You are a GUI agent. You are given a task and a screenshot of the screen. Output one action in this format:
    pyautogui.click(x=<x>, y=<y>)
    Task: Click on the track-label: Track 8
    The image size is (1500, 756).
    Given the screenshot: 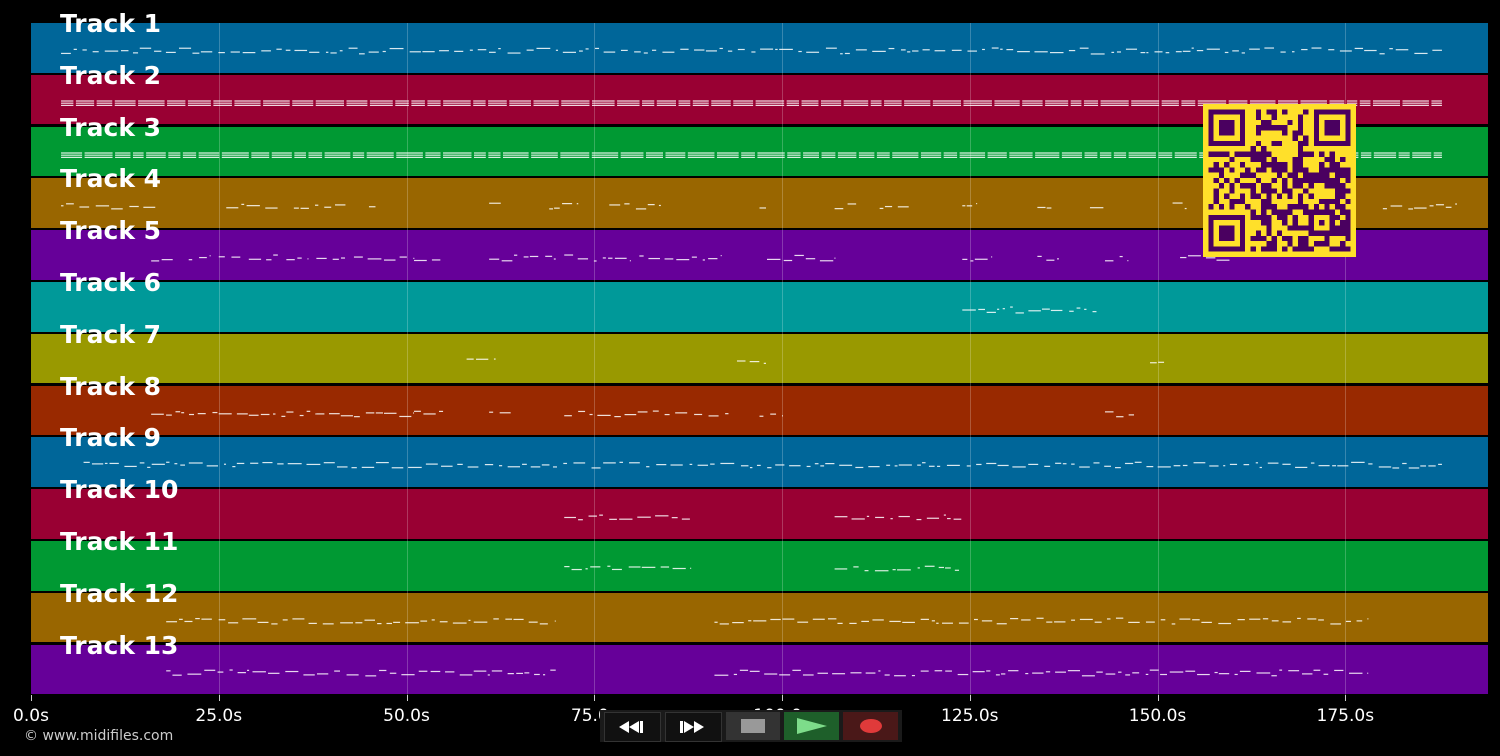 What is the action you would take?
    pyautogui.click(x=111, y=386)
    